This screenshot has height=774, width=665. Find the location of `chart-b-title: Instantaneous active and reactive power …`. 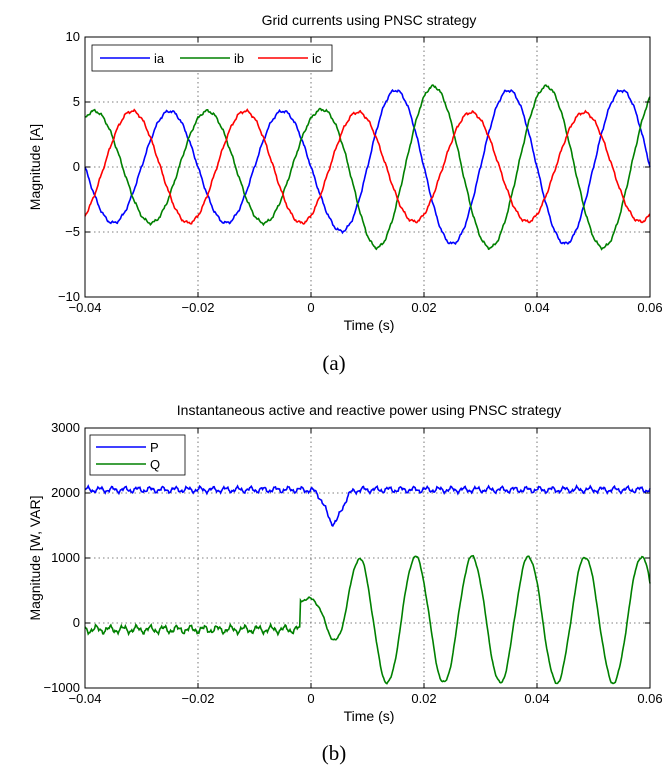

chart-b-title: Instantaneous active and reactive power … is located at coordinates (369, 410).